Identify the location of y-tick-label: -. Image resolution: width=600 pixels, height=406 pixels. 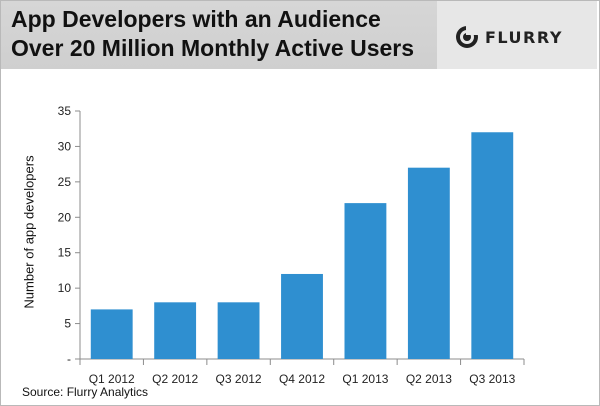
(69, 359).